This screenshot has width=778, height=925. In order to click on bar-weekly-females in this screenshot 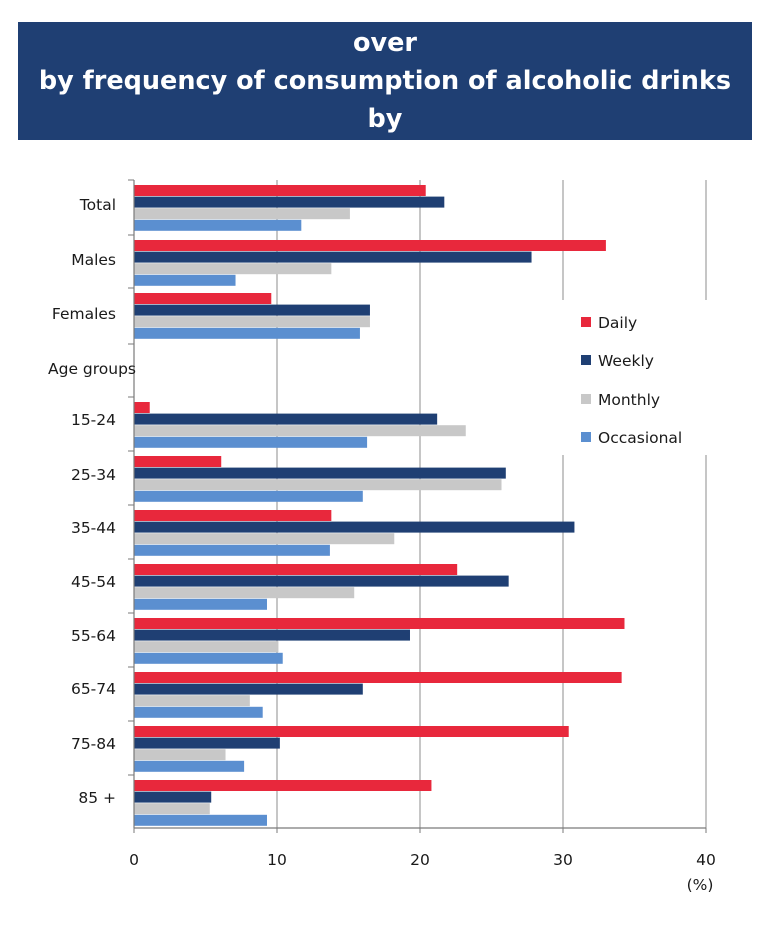, I will do `click(252, 310)`.